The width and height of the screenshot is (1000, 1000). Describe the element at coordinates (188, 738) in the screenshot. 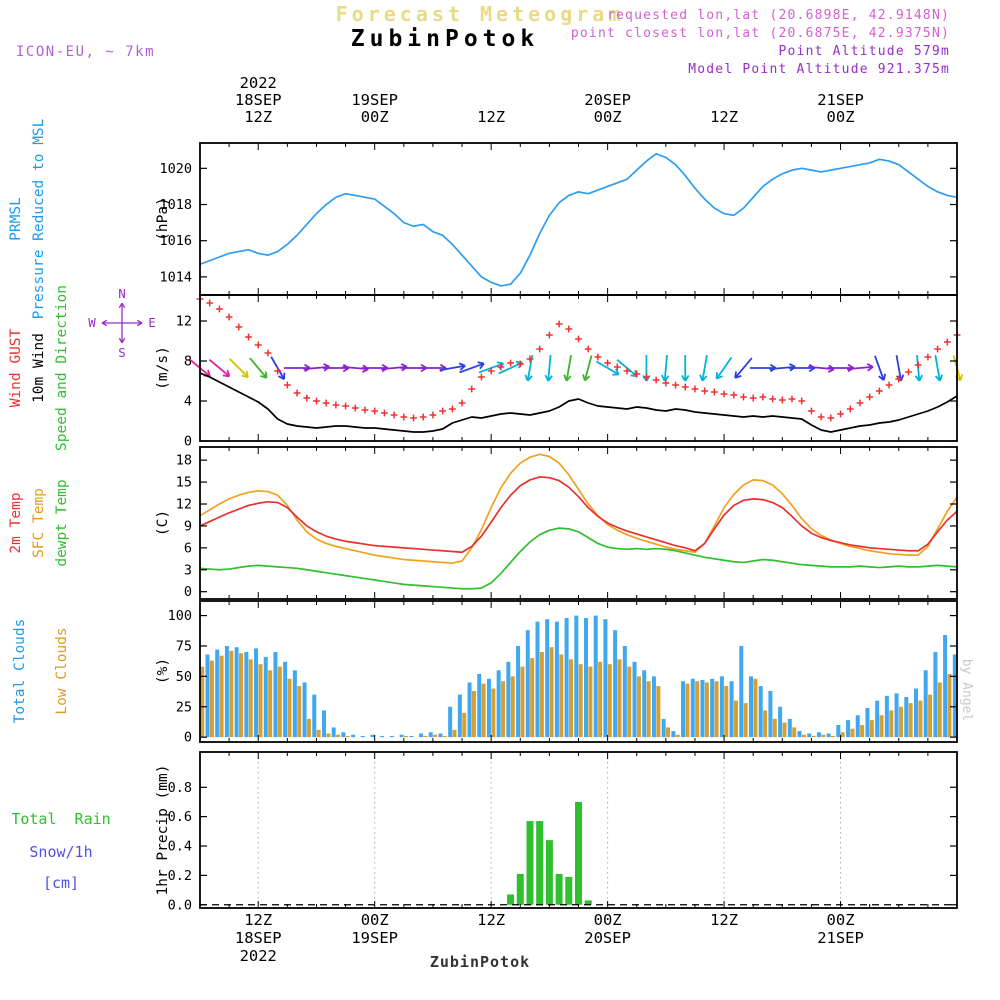

I see `svg-text: 0` at that location.